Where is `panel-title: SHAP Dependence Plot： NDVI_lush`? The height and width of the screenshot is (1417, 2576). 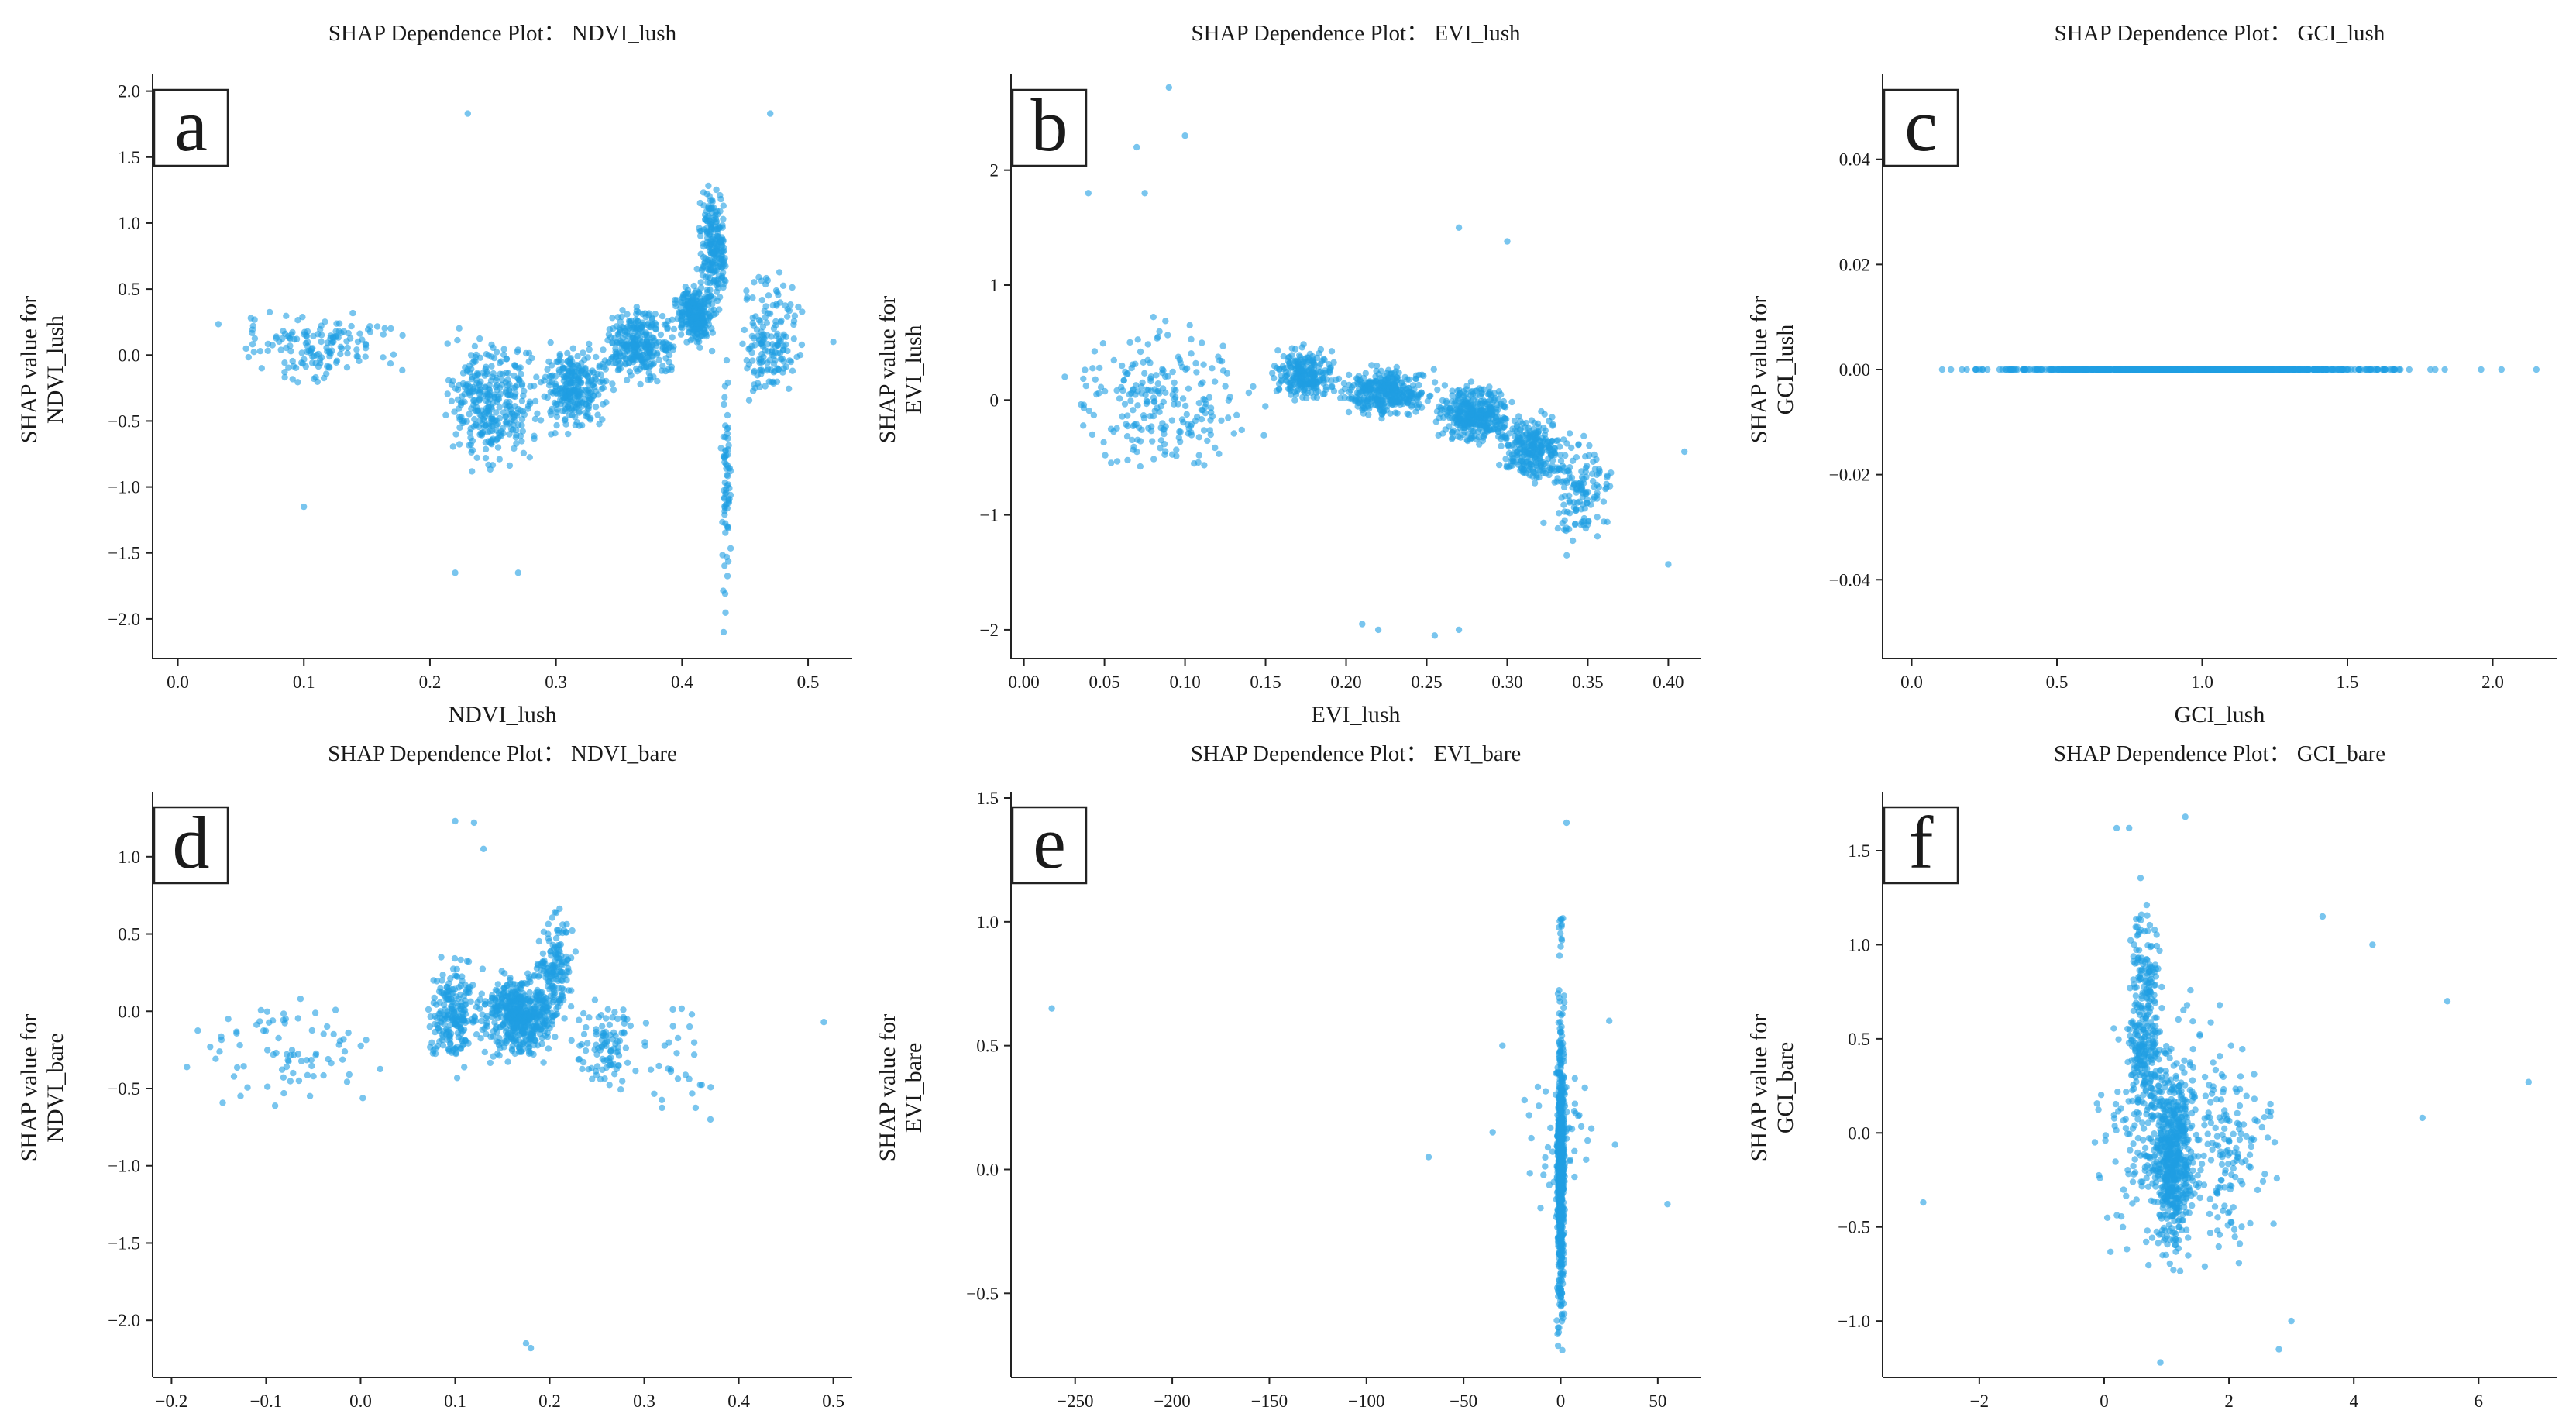 panel-title: SHAP Dependence Plot： NDVI_lush is located at coordinates (502, 33).